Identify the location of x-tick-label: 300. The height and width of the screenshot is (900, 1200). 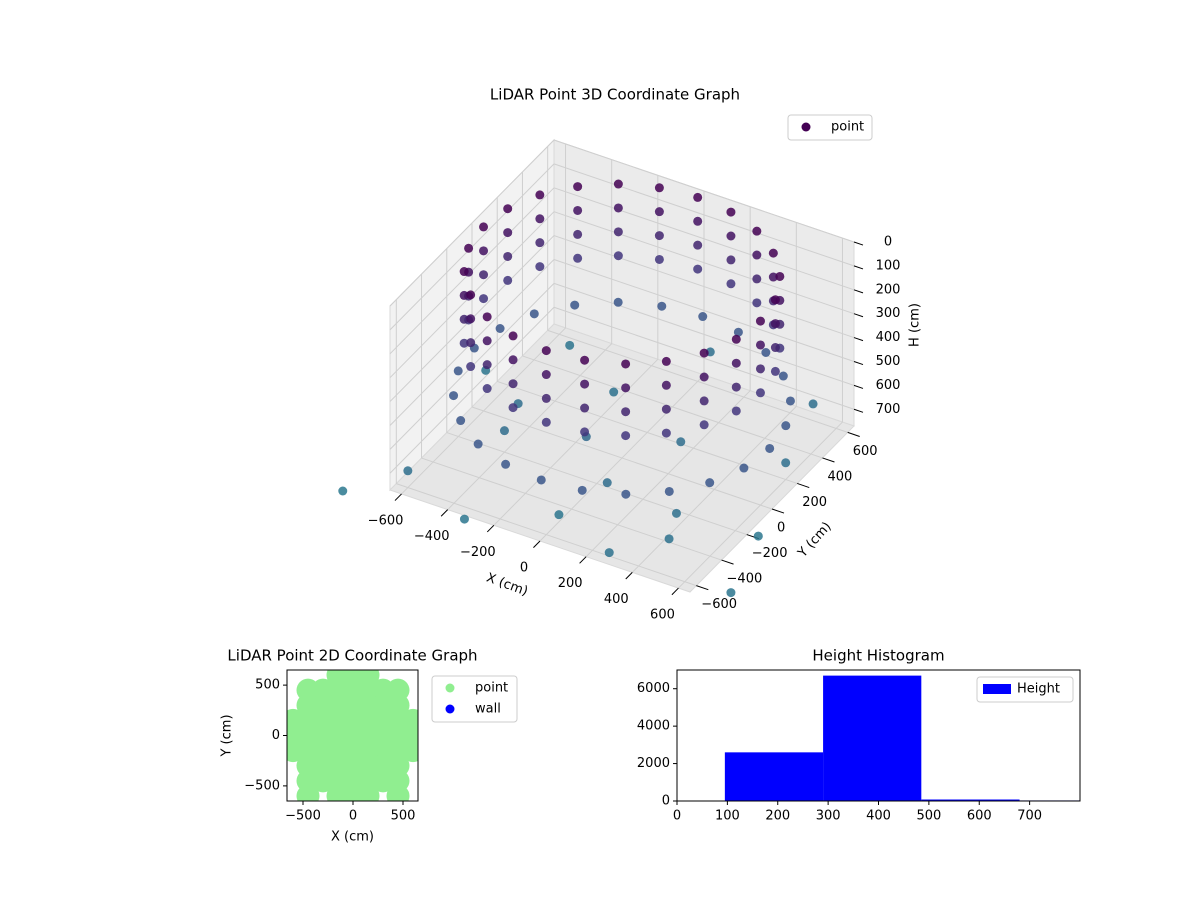
(828, 816).